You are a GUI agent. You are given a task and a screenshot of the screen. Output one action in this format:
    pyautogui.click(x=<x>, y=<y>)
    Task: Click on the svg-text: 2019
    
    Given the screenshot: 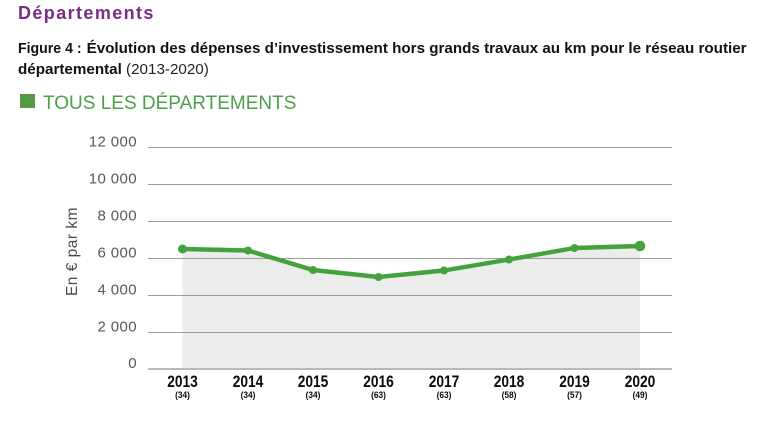 What is the action you would take?
    pyautogui.click(x=574, y=381)
    